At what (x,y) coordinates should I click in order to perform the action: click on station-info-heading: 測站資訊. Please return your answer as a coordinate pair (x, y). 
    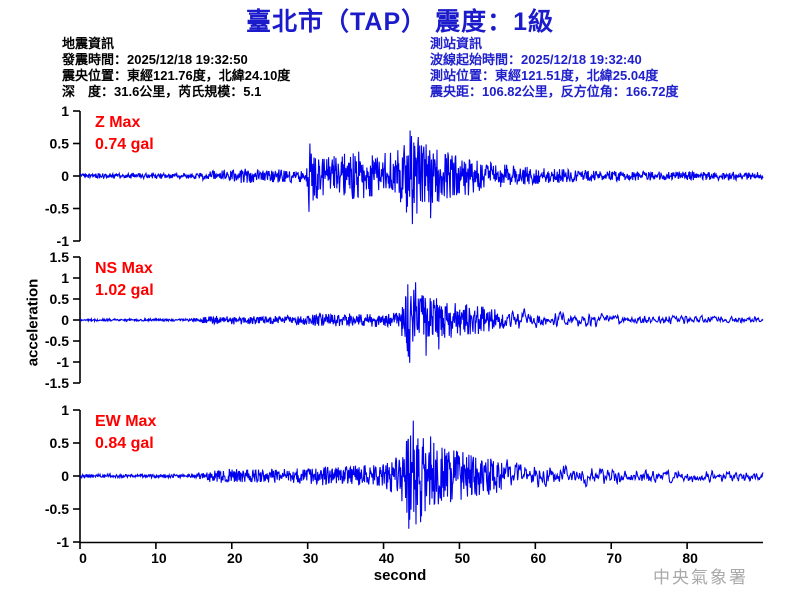
    Looking at the image, I should click on (456, 43).